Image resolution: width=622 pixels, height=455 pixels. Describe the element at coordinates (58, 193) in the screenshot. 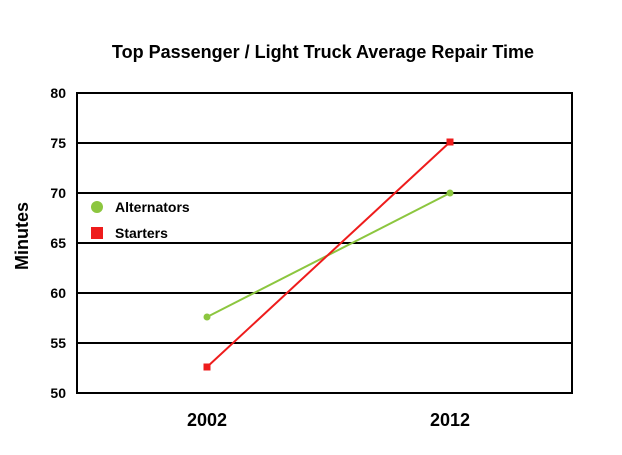

I see `y-tick-label: 70` at that location.